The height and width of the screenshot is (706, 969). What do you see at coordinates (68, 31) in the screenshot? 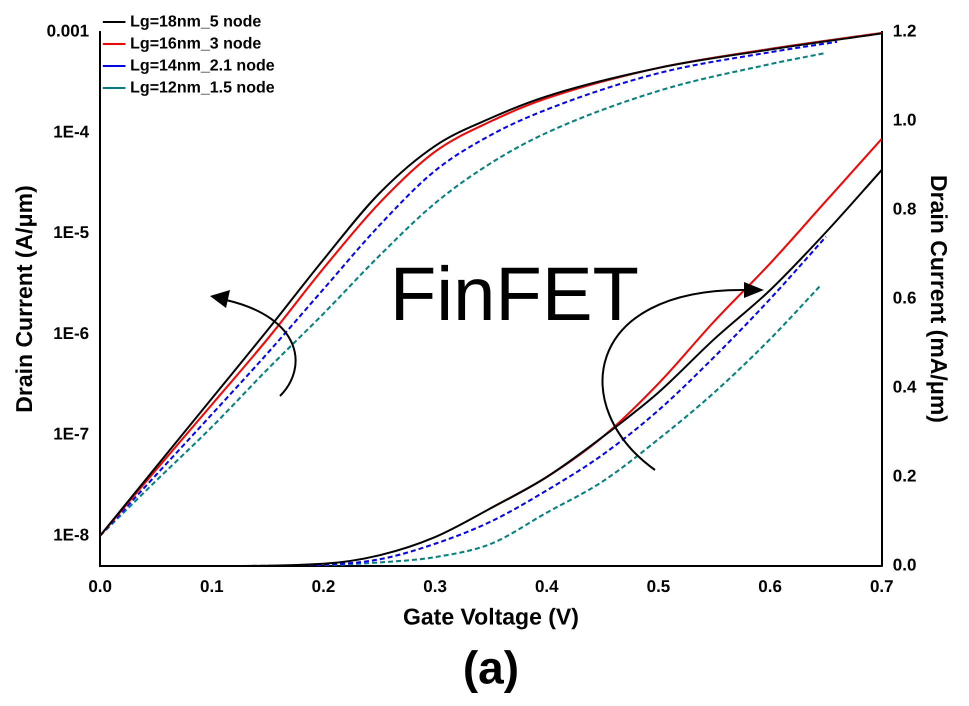
I see `y-tick-label: 0.001` at bounding box center [68, 31].